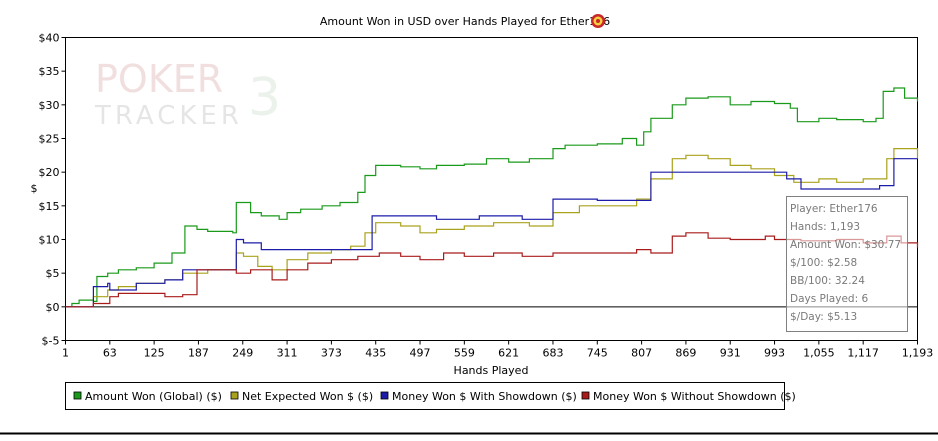 The width and height of the screenshot is (938, 441). I want to click on y-tick-label: $35, so click(49, 71).